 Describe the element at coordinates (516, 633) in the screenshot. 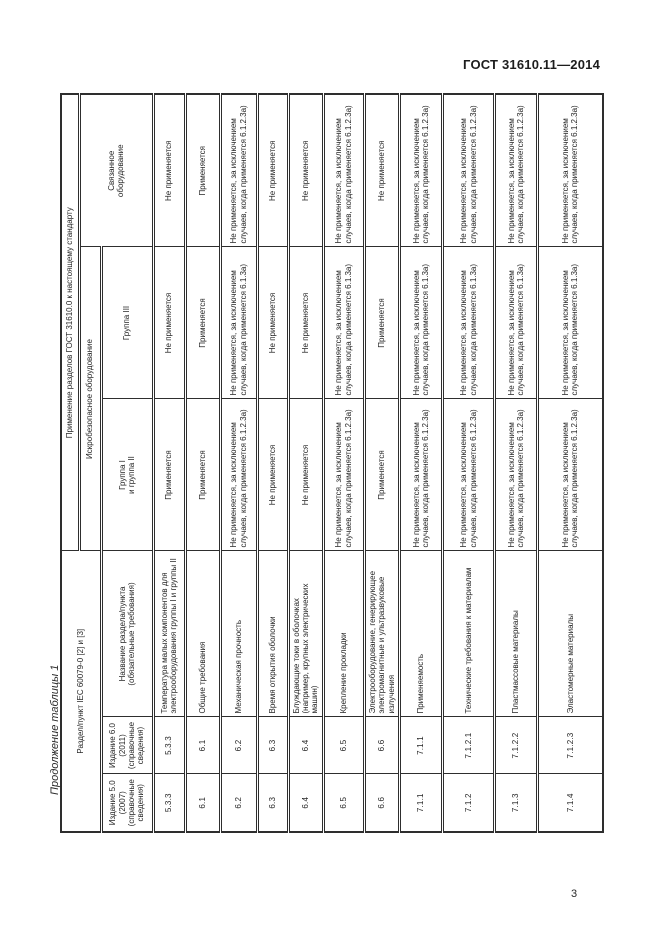

I see `section-name-value: Пластмассовые материалы` at that location.